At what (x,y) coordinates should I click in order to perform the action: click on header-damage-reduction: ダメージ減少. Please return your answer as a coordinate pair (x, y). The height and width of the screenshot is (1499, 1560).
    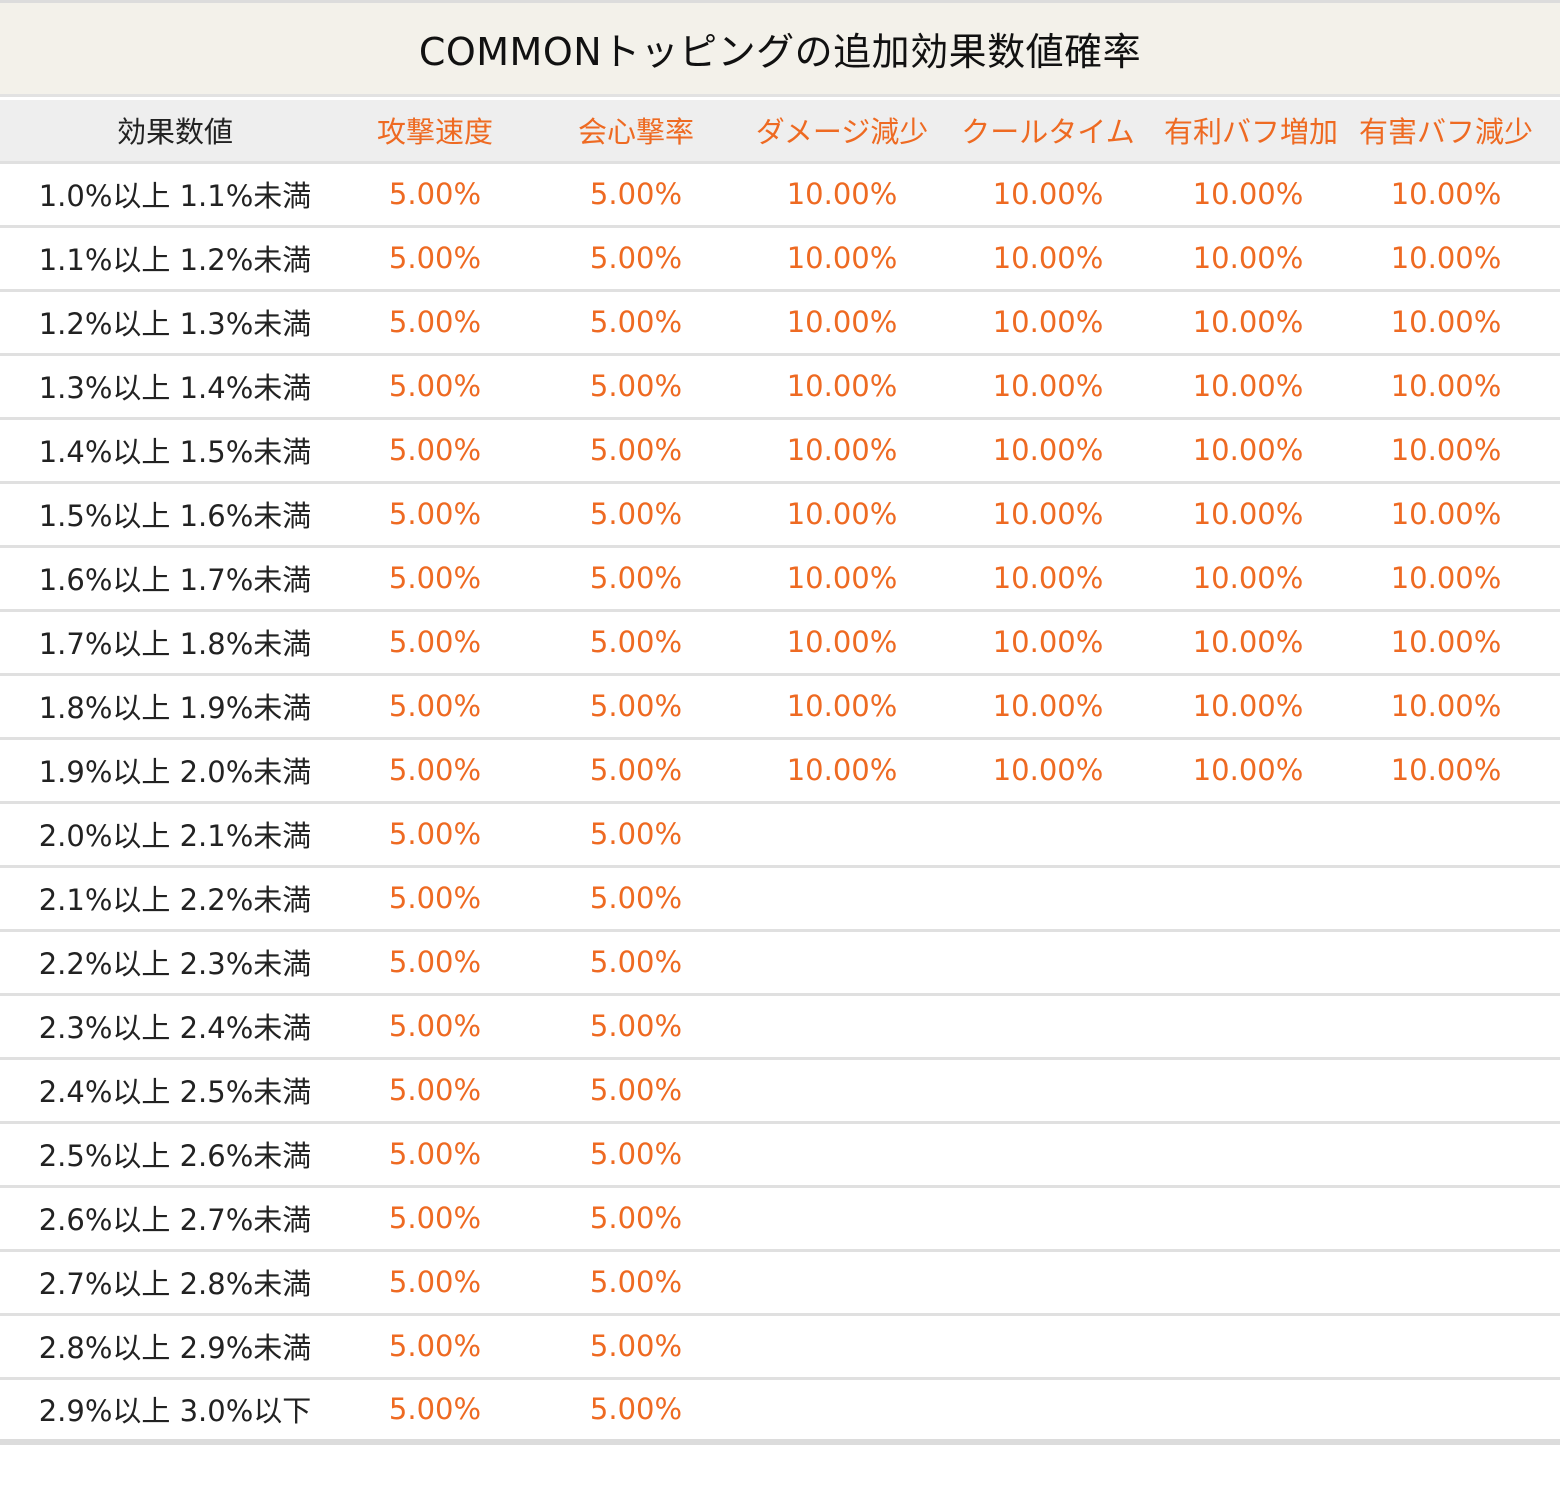
    Looking at the image, I should click on (842, 132).